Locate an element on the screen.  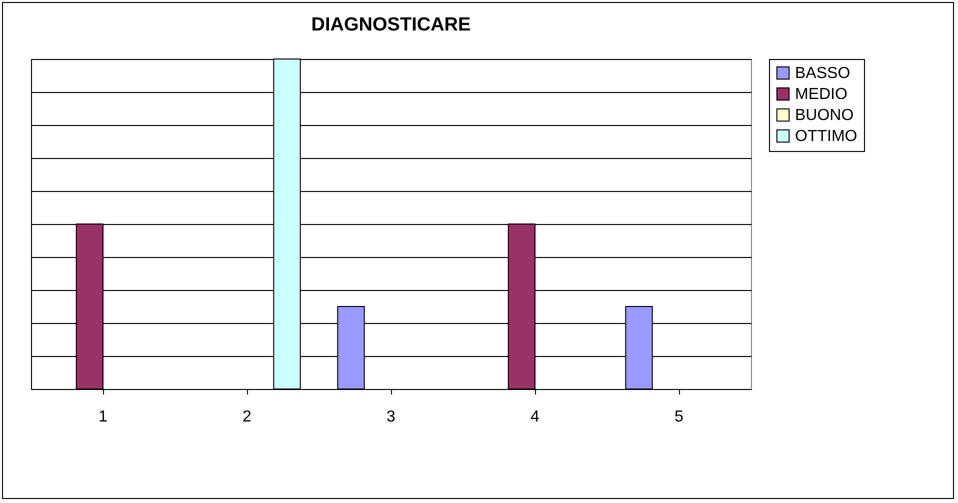
x-tick-label: 1 is located at coordinates (103, 417).